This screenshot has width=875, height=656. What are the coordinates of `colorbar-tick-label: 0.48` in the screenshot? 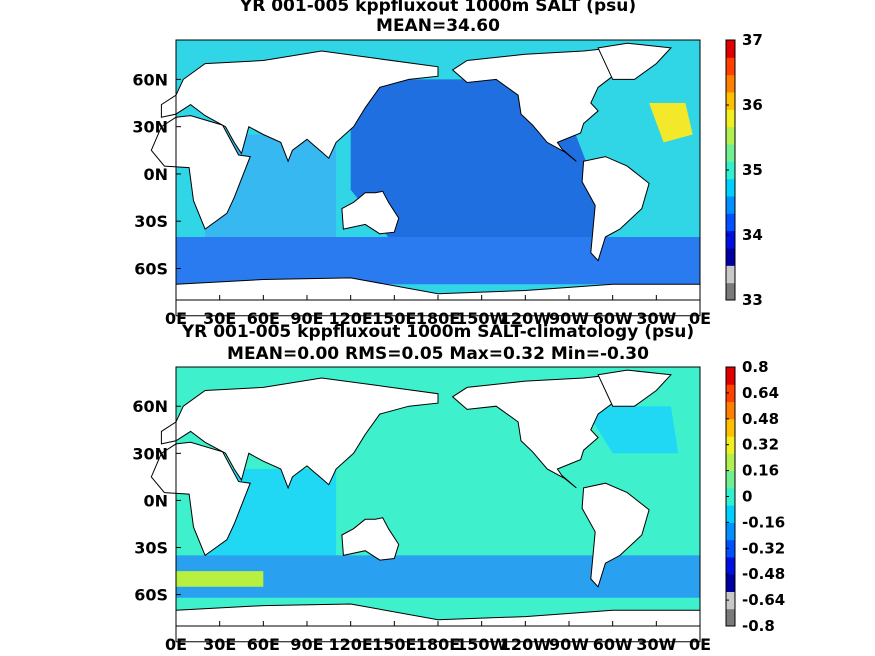 It's located at (760, 419).